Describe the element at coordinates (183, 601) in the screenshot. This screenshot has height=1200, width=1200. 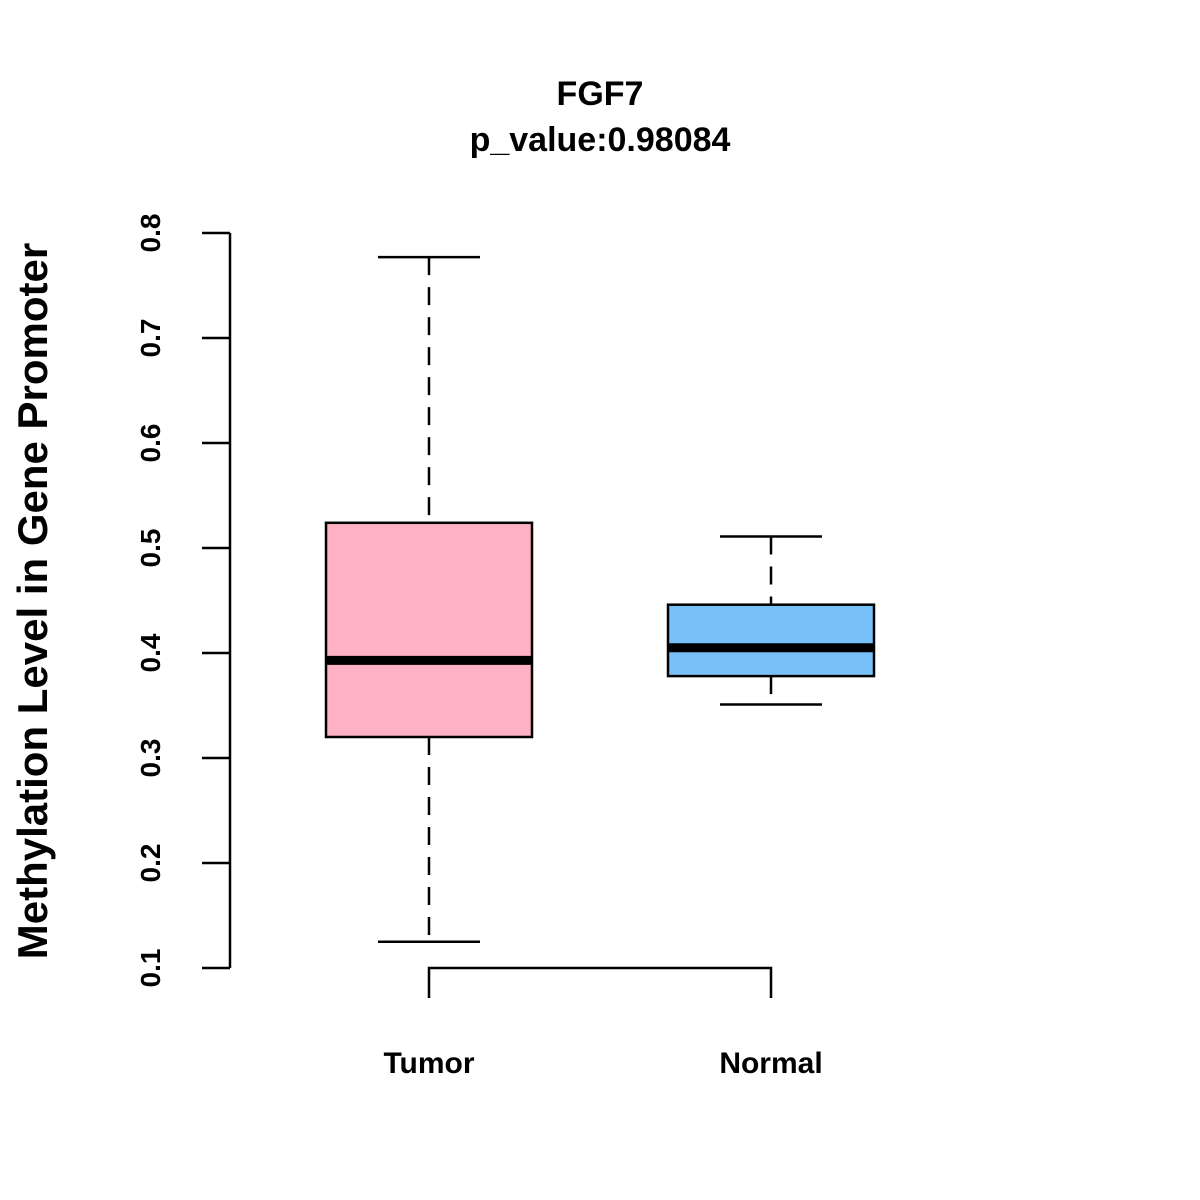
I see `y-axis: 0.1 0.2 0.3 0.4 0.5 0.6 0.7 0.8` at that location.